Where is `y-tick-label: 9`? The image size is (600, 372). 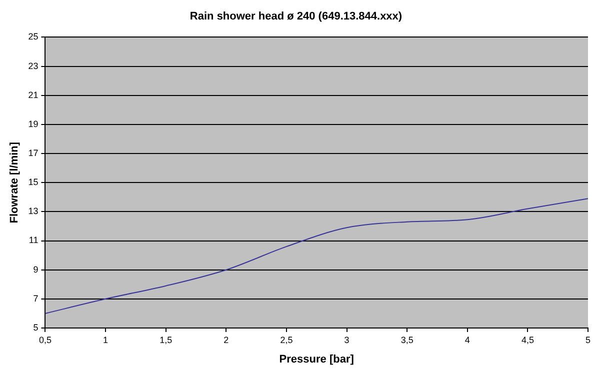 y-tick-label: 9 is located at coordinates (35, 269).